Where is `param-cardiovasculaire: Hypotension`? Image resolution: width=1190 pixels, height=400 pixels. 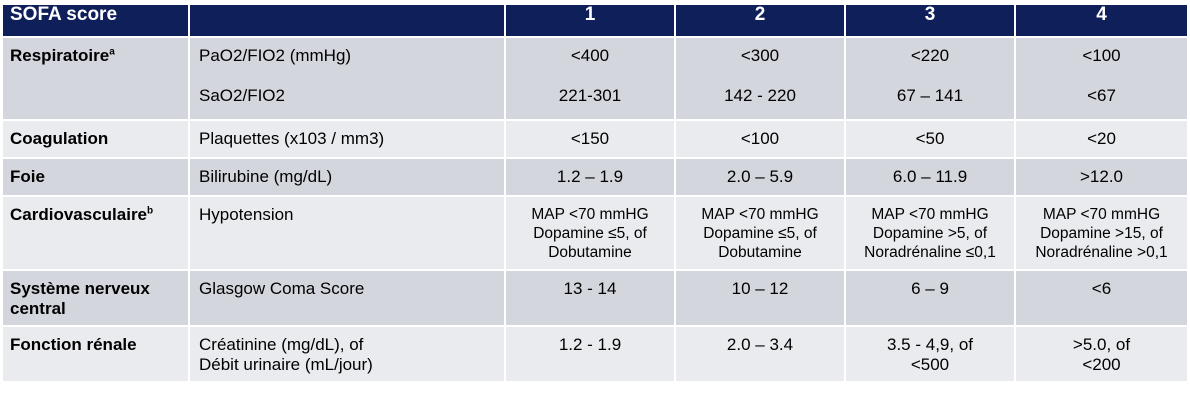
param-cardiovasculaire: Hypotension is located at coordinates (348, 234).